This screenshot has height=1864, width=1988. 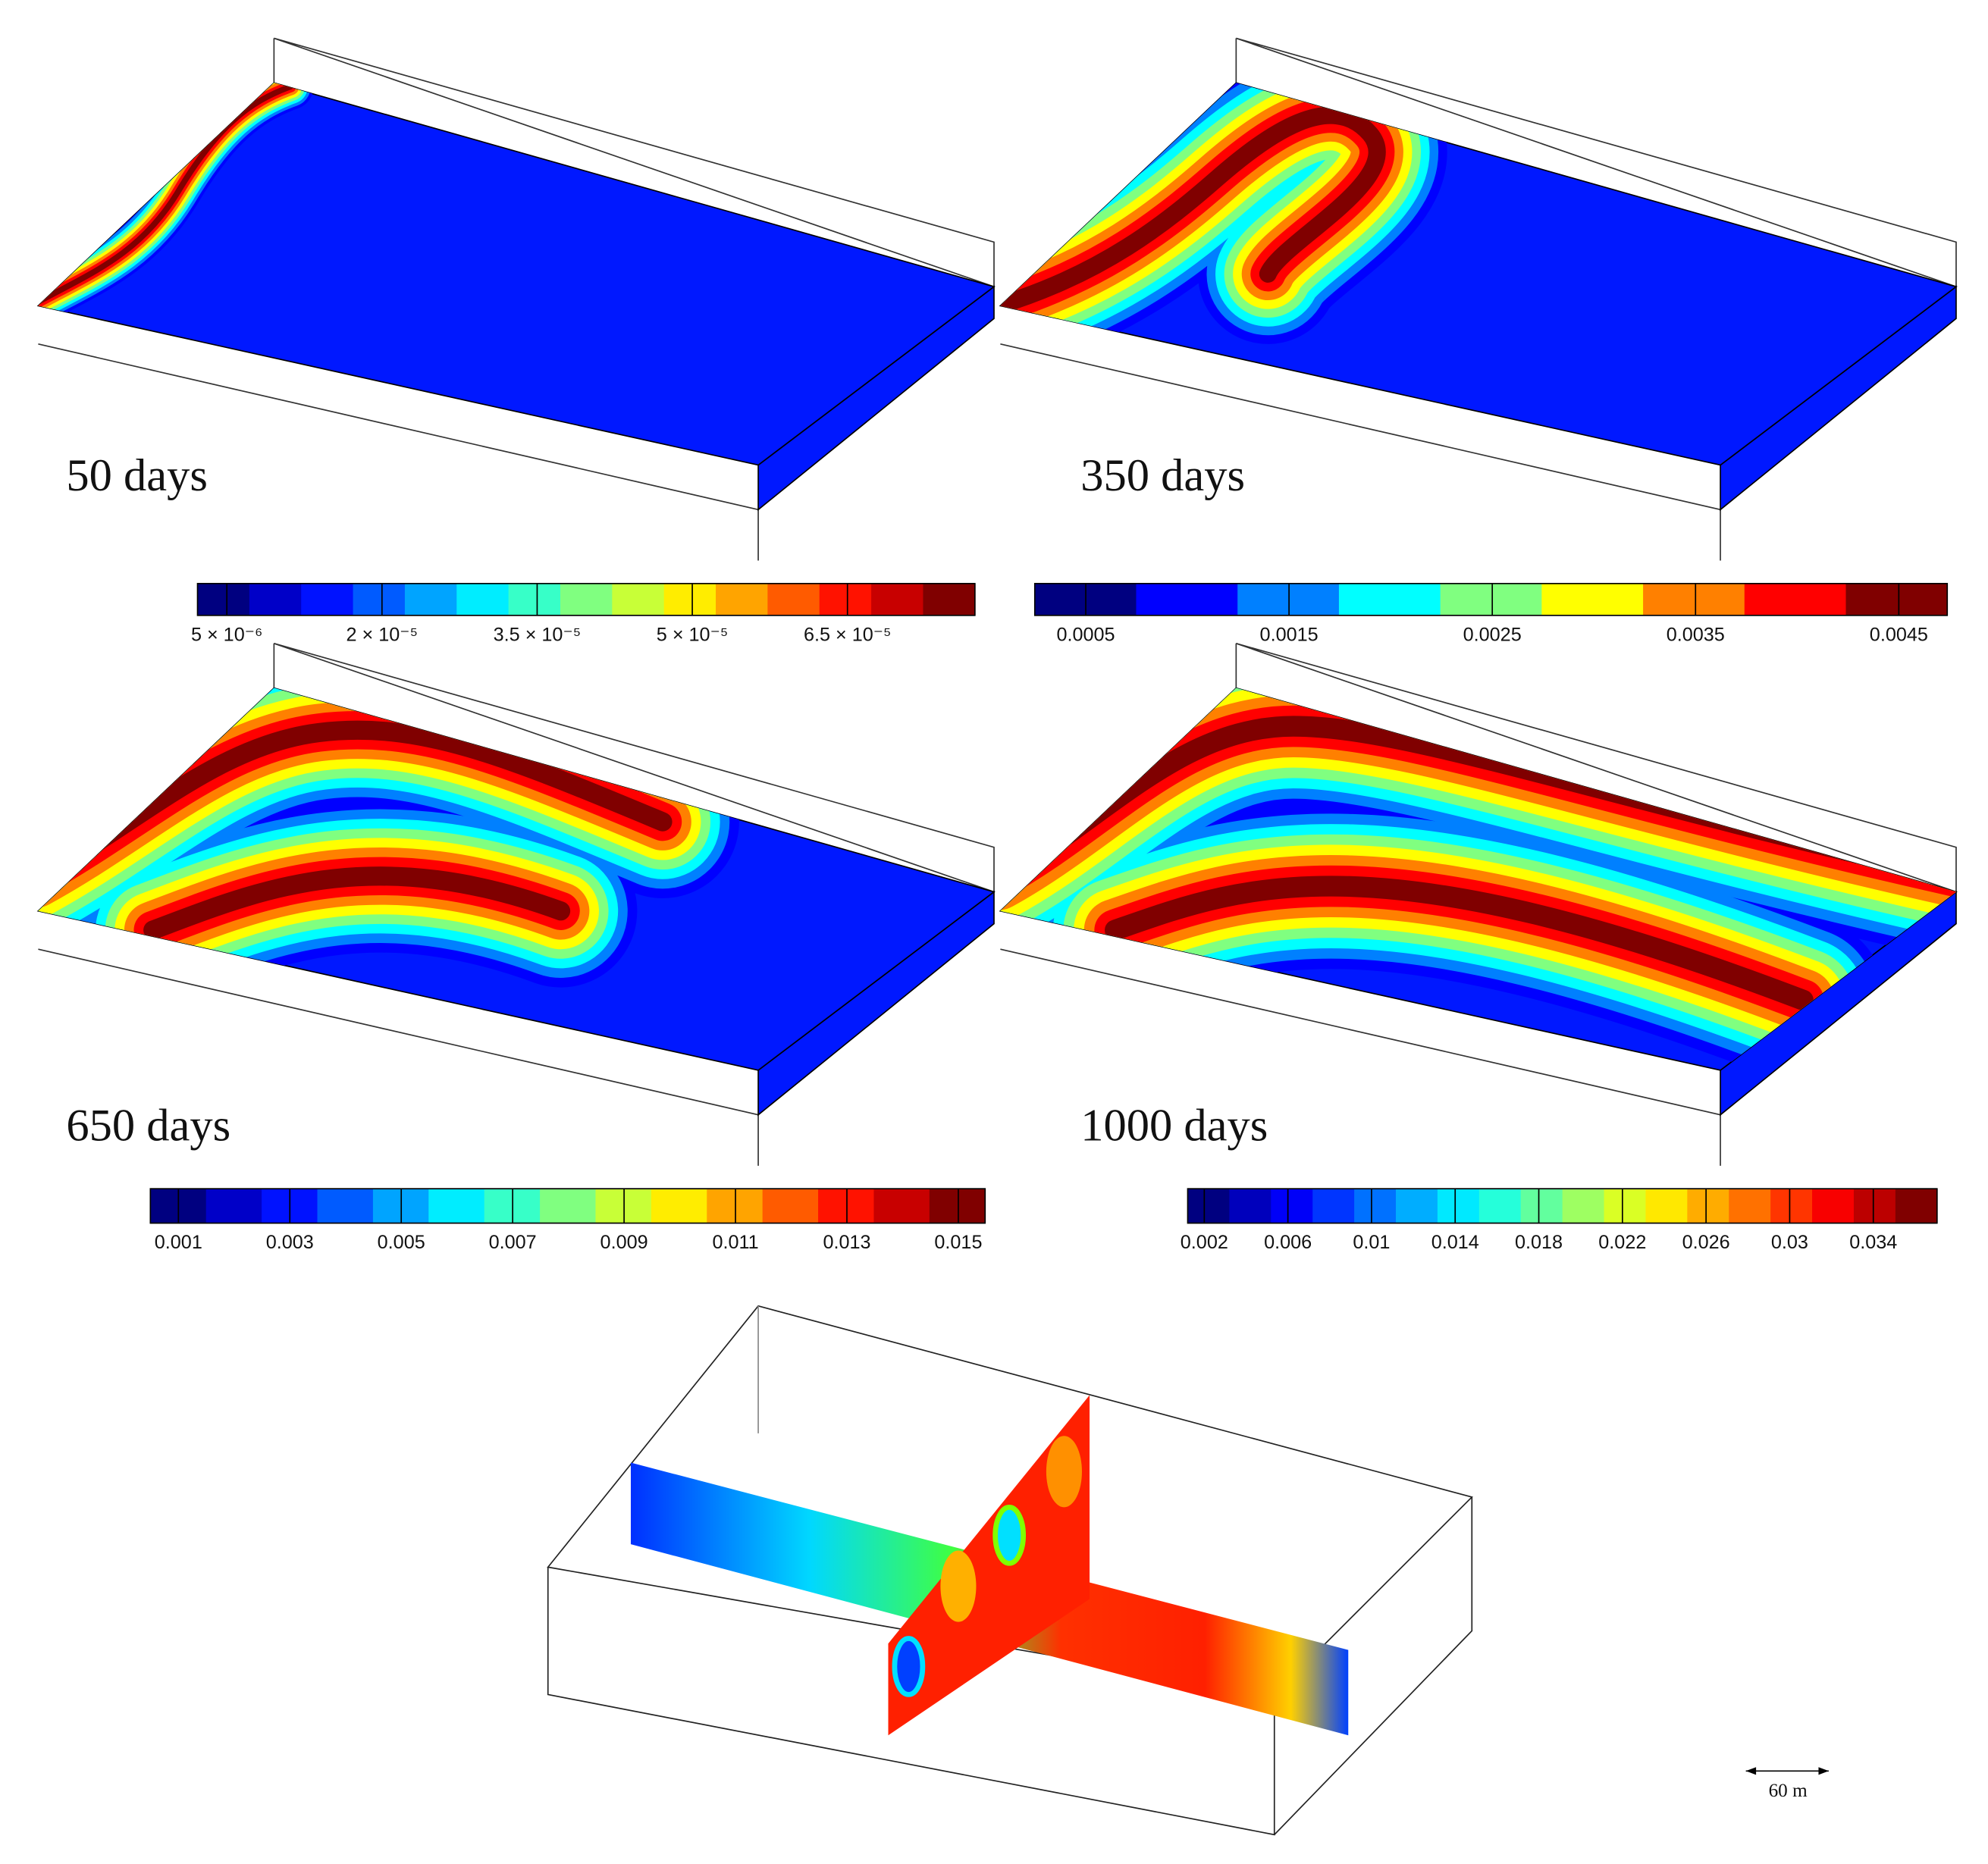 I want to click on colorbar-tick-label: 0.034, so click(x=1873, y=1242).